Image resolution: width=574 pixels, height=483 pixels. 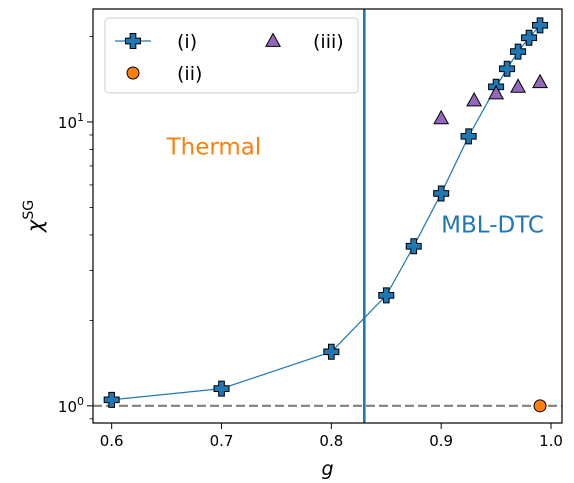 I want to click on annotation-label-1: Thermal, so click(x=214, y=147).